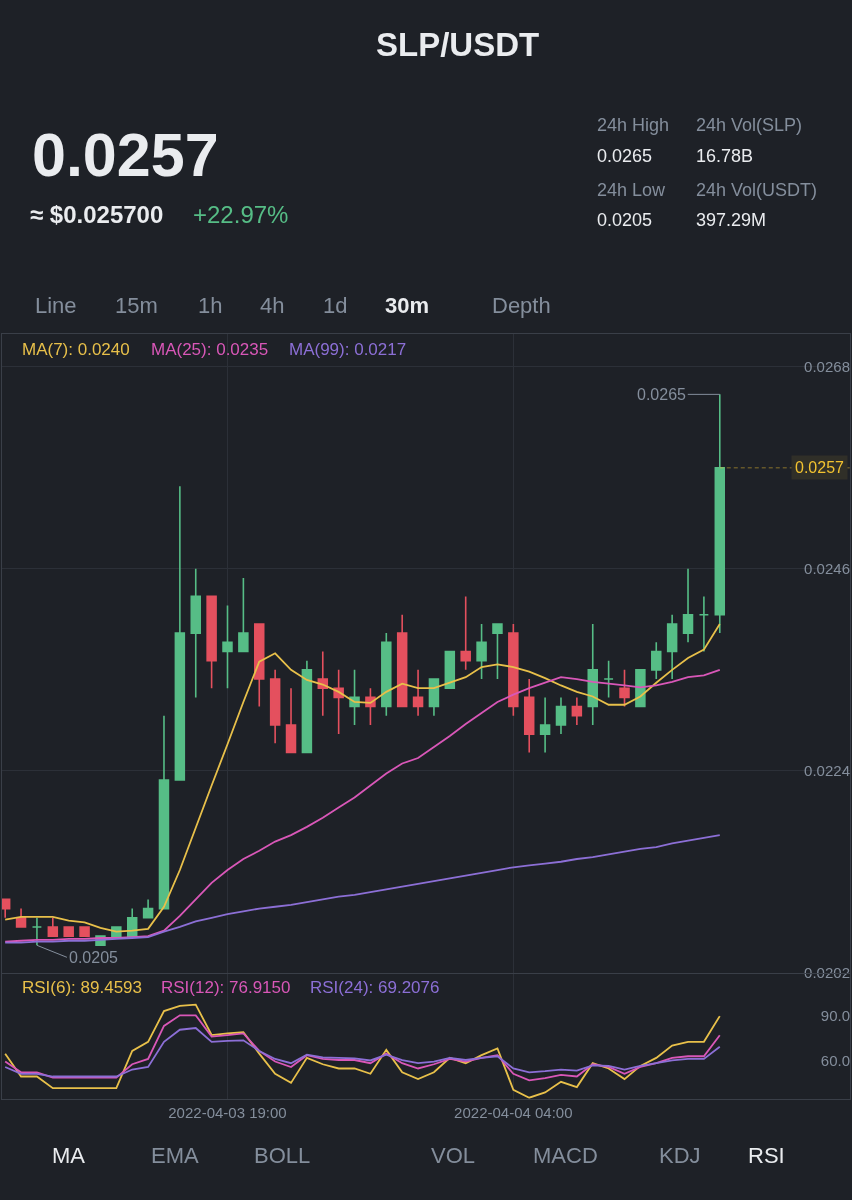 The image size is (852, 1200). Describe the element at coordinates (835, 1061) in the screenshot. I see `y-tick-label: 60.0` at that location.